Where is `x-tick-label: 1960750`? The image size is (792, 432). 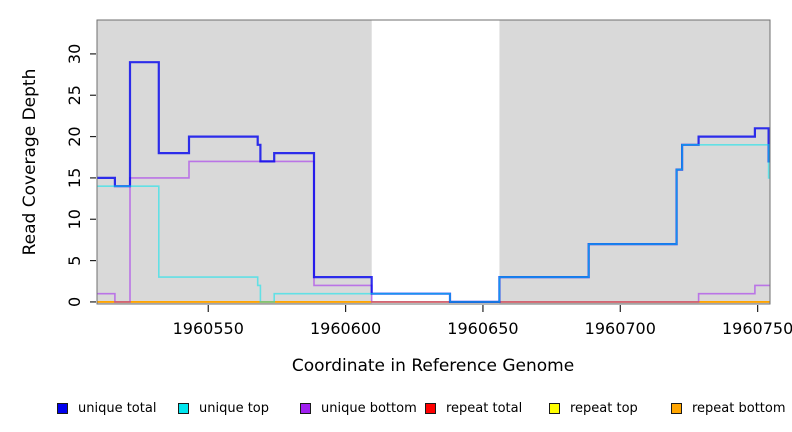
x-tick-label: 1960750 is located at coordinates (757, 328).